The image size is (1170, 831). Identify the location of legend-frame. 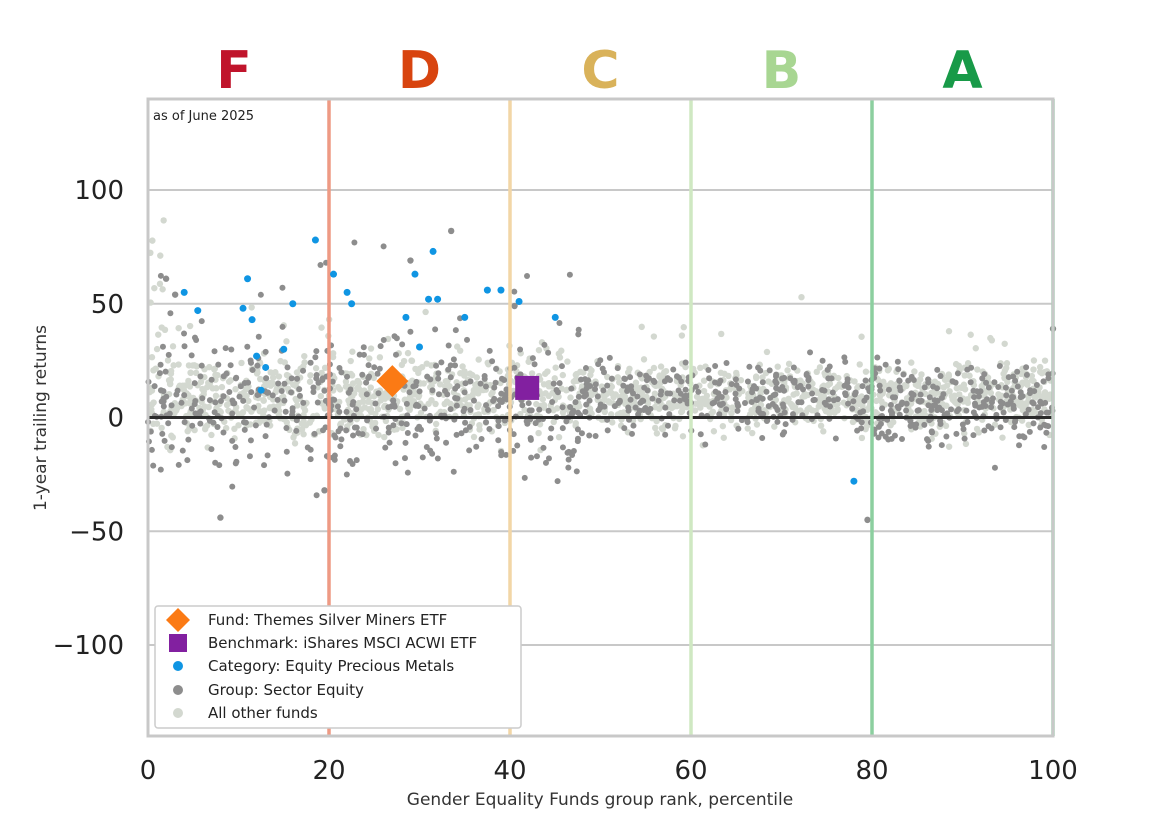
(338, 667).